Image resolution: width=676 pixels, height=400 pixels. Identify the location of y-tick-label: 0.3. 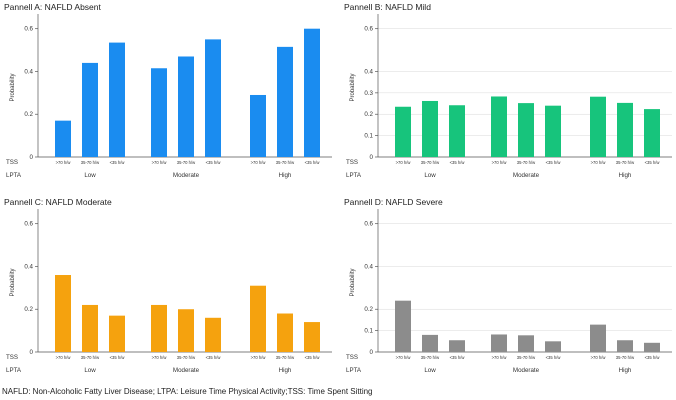
(368, 93).